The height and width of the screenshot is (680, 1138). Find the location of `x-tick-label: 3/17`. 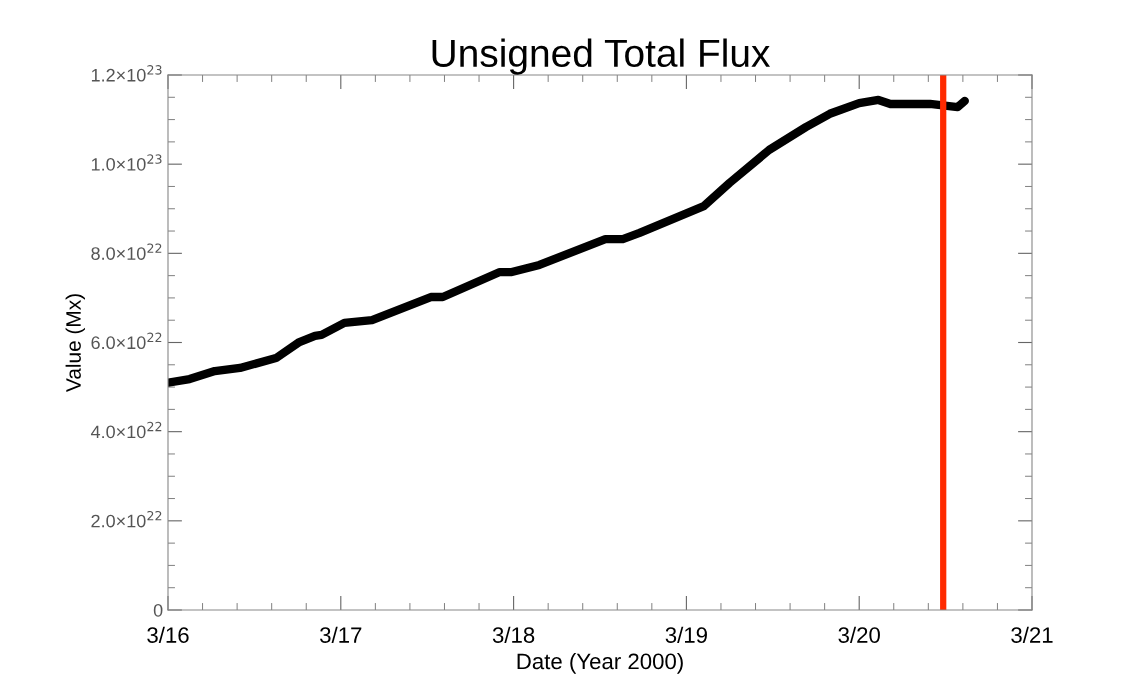

x-tick-label: 3/17 is located at coordinates (341, 634).